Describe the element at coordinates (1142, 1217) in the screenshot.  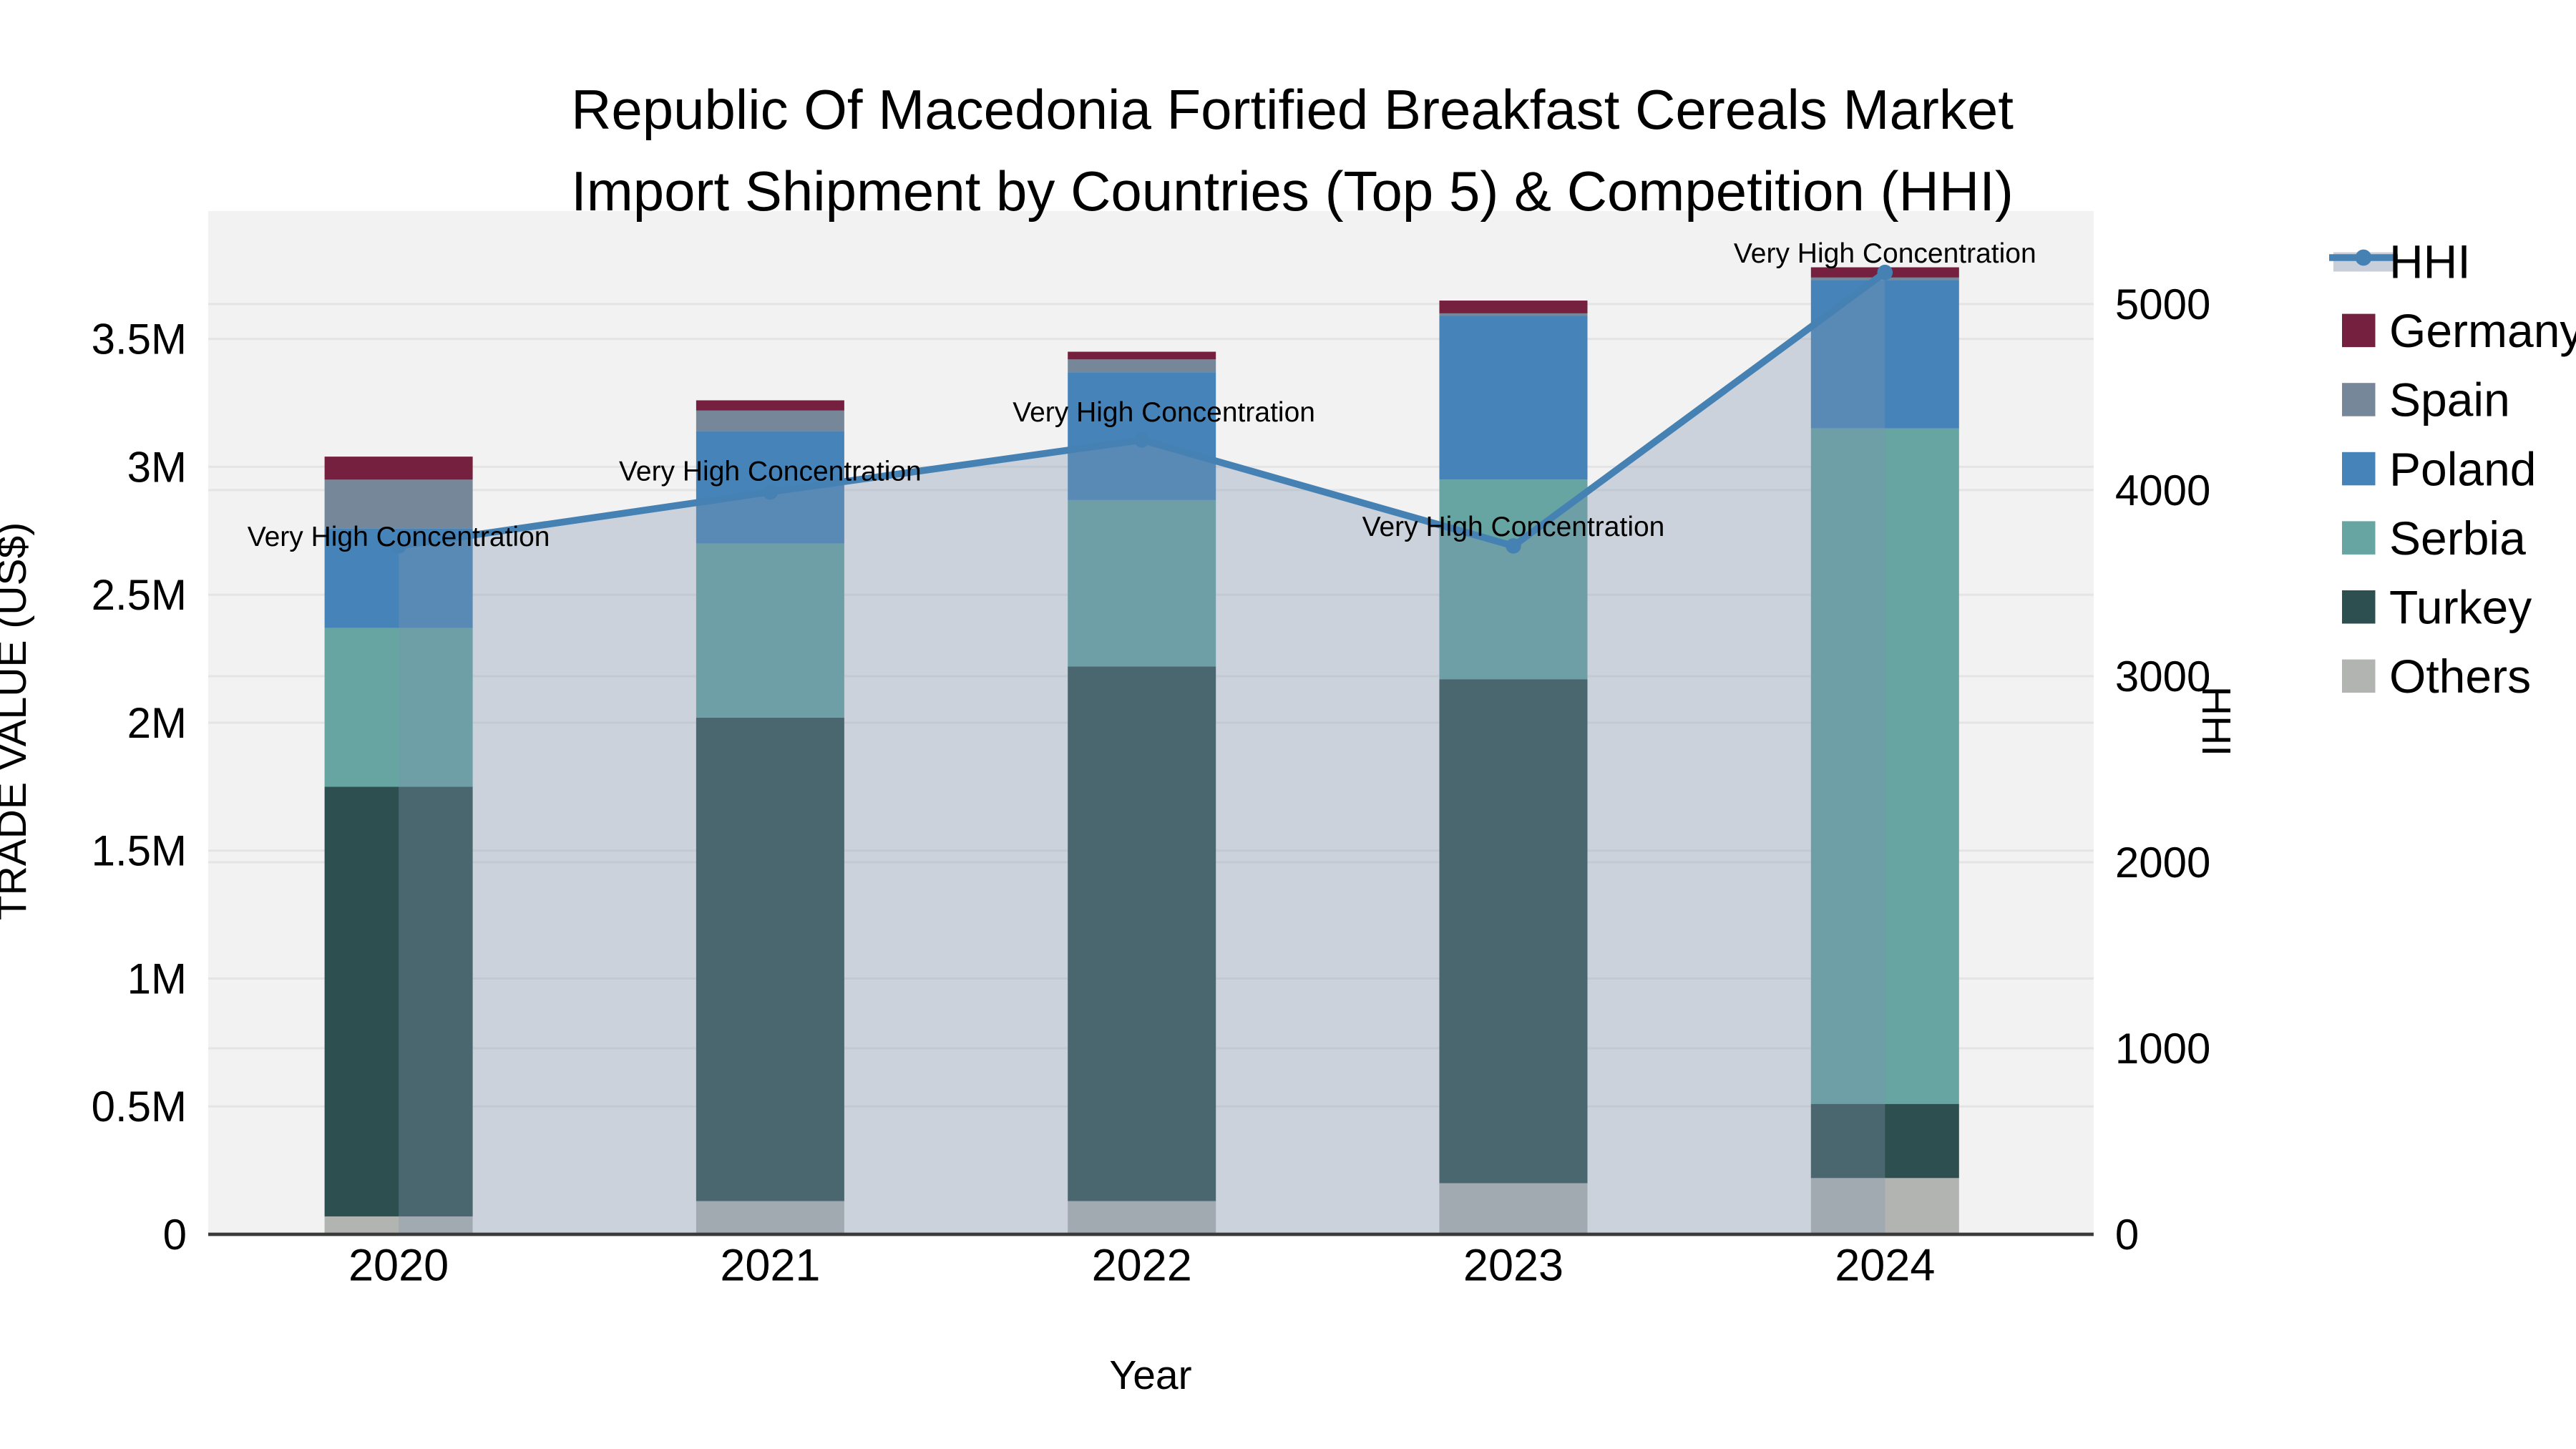
I see `bar-segment-others-2022` at that location.